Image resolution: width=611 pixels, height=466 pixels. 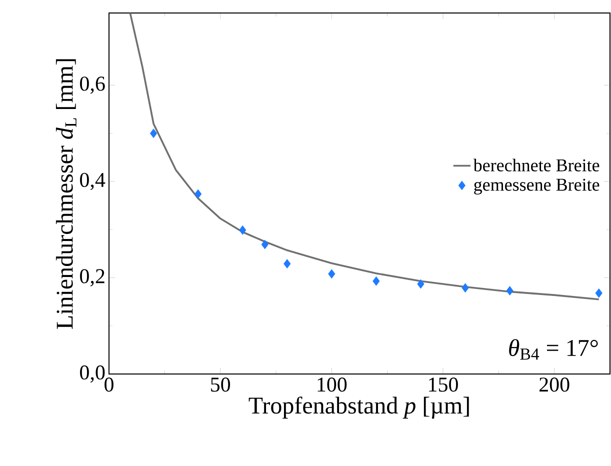 What do you see at coordinates (92, 85) in the screenshot?
I see `y-tick-label: 0,6` at bounding box center [92, 85].